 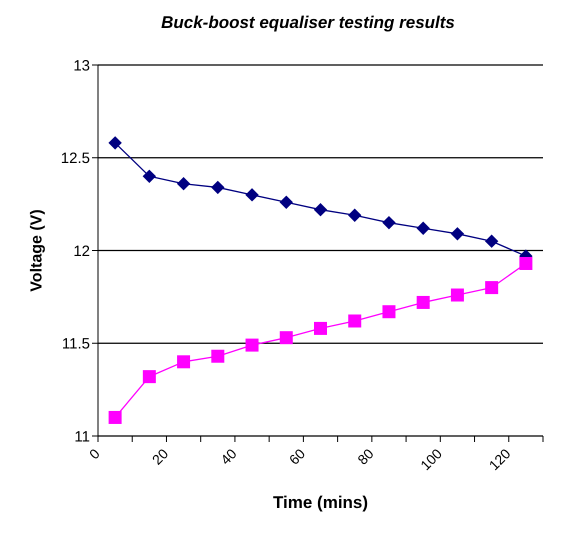 What do you see at coordinates (76, 344) in the screenshot?
I see `y-tick-label: 11.5` at bounding box center [76, 344].